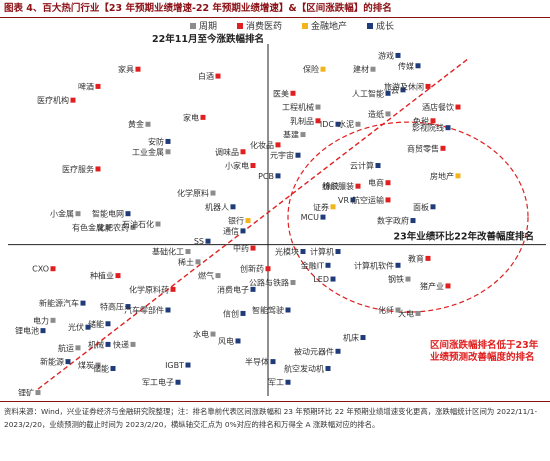  What do you see at coordinates (193, 193) in the screenshot?
I see `data-label: 化学原料` at bounding box center [193, 193].